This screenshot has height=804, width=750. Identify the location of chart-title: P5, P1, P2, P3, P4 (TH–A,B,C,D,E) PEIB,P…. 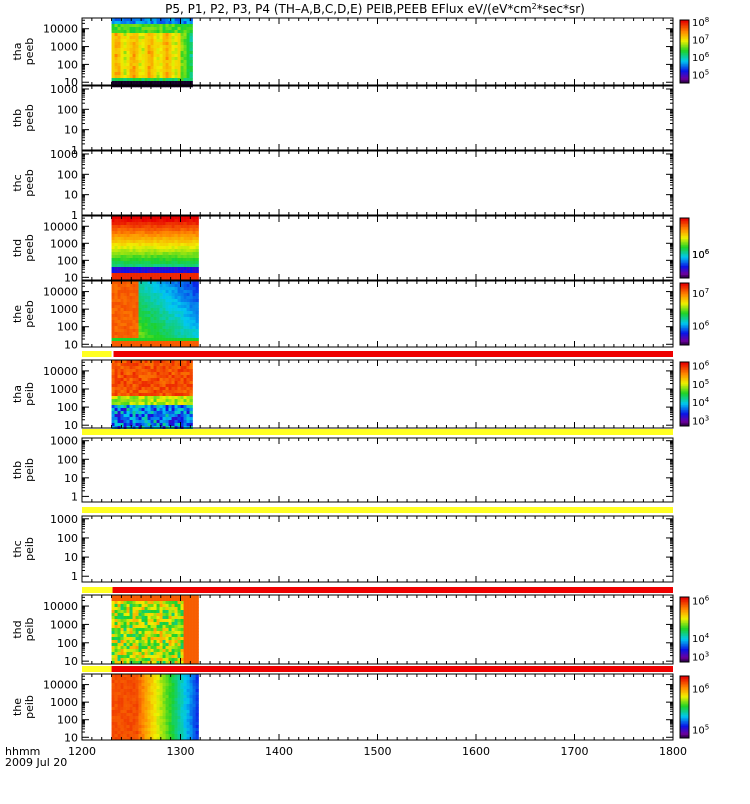
(375, 9).